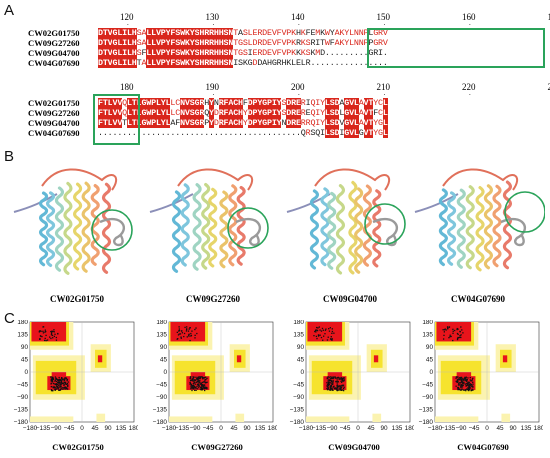 This screenshot has height=458, width=550. Describe the element at coordinates (297, 422) in the screenshot. I see `y-tick-label: −180` at that location.